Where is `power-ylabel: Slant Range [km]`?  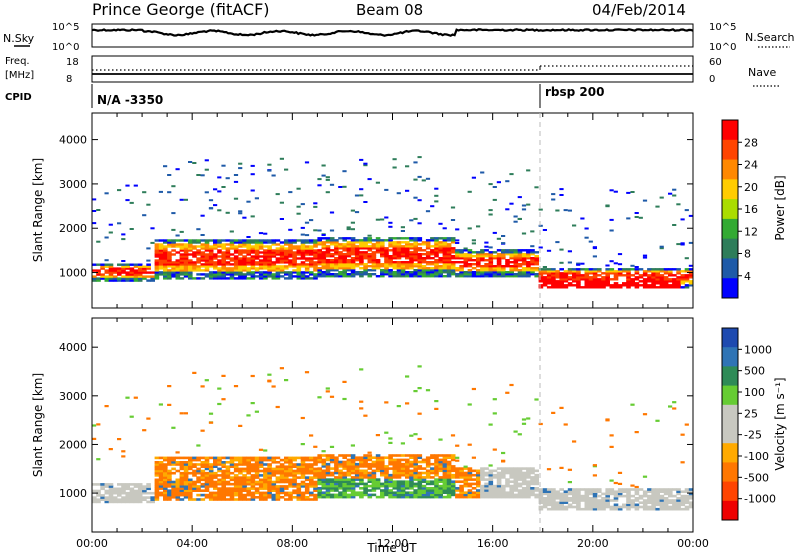 power-ylabel: Slant Range [km] is located at coordinates (38, 210).